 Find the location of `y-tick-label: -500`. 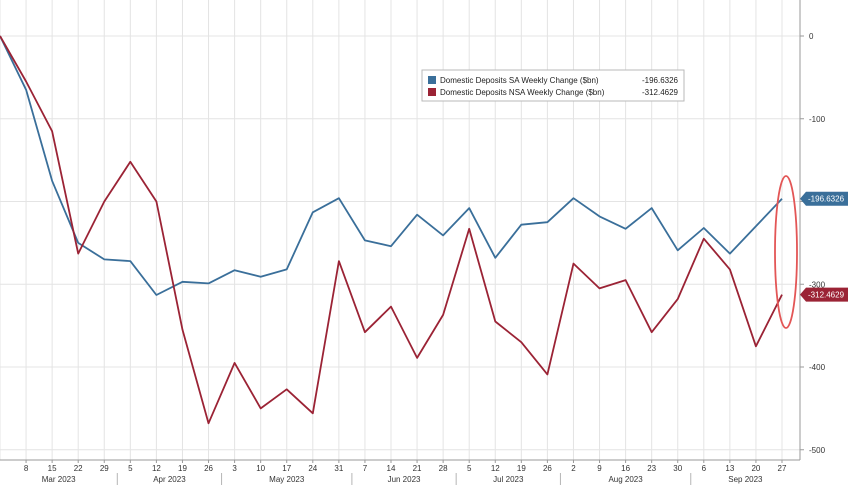

y-tick-label: -500 is located at coordinates (817, 450).